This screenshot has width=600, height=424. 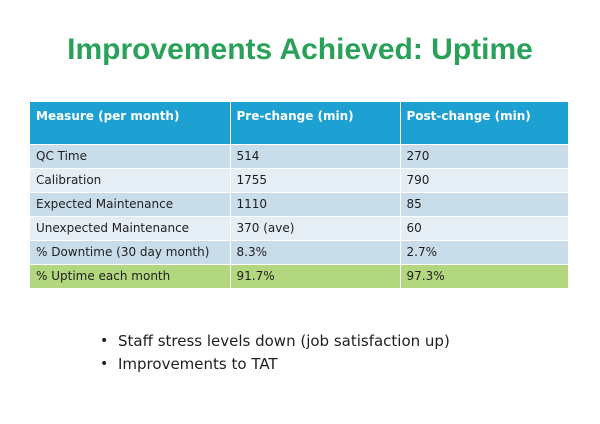 I want to click on table-row: QC Time 514 270, so click(x=299, y=155).